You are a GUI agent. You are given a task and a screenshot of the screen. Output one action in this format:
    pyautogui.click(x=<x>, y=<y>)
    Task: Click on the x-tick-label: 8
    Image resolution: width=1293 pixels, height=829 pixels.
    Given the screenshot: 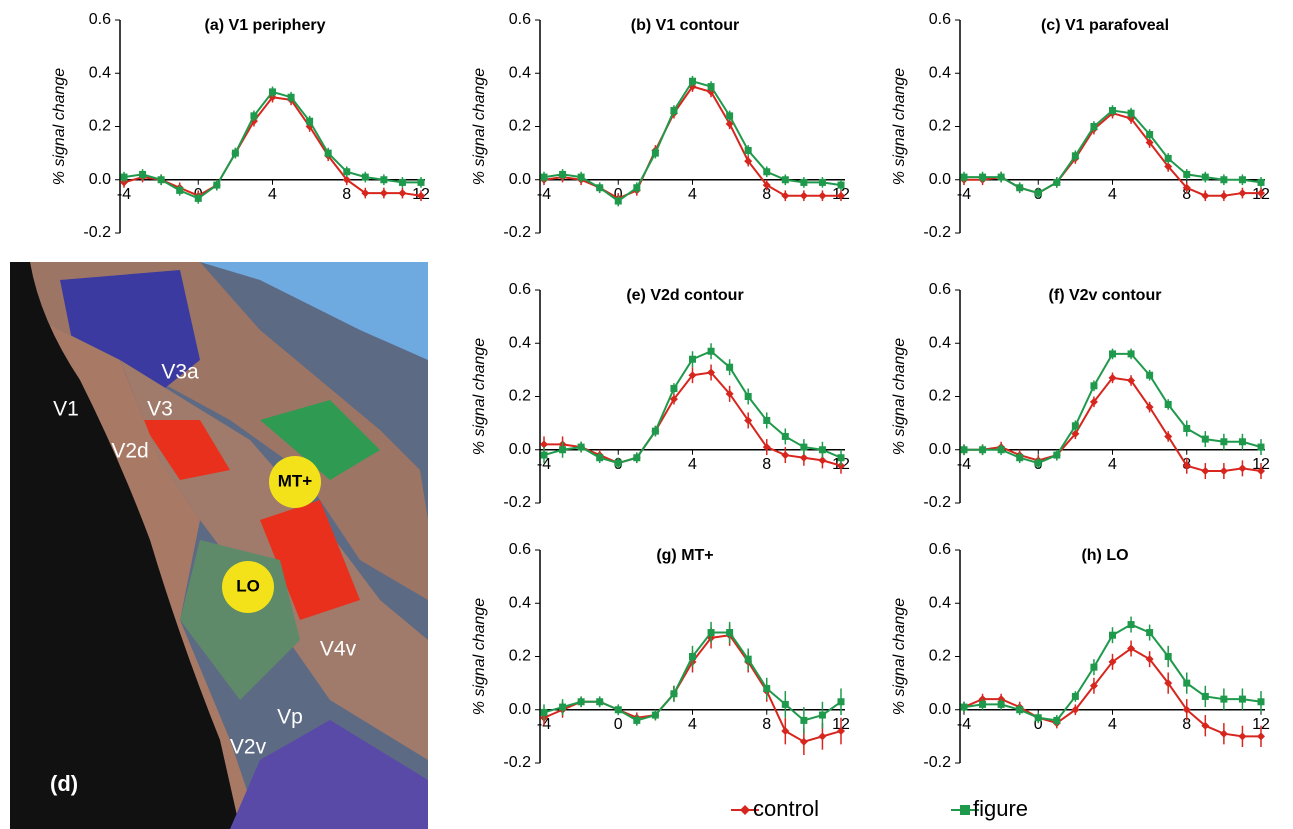 What is the action you would take?
    pyautogui.click(x=766, y=194)
    